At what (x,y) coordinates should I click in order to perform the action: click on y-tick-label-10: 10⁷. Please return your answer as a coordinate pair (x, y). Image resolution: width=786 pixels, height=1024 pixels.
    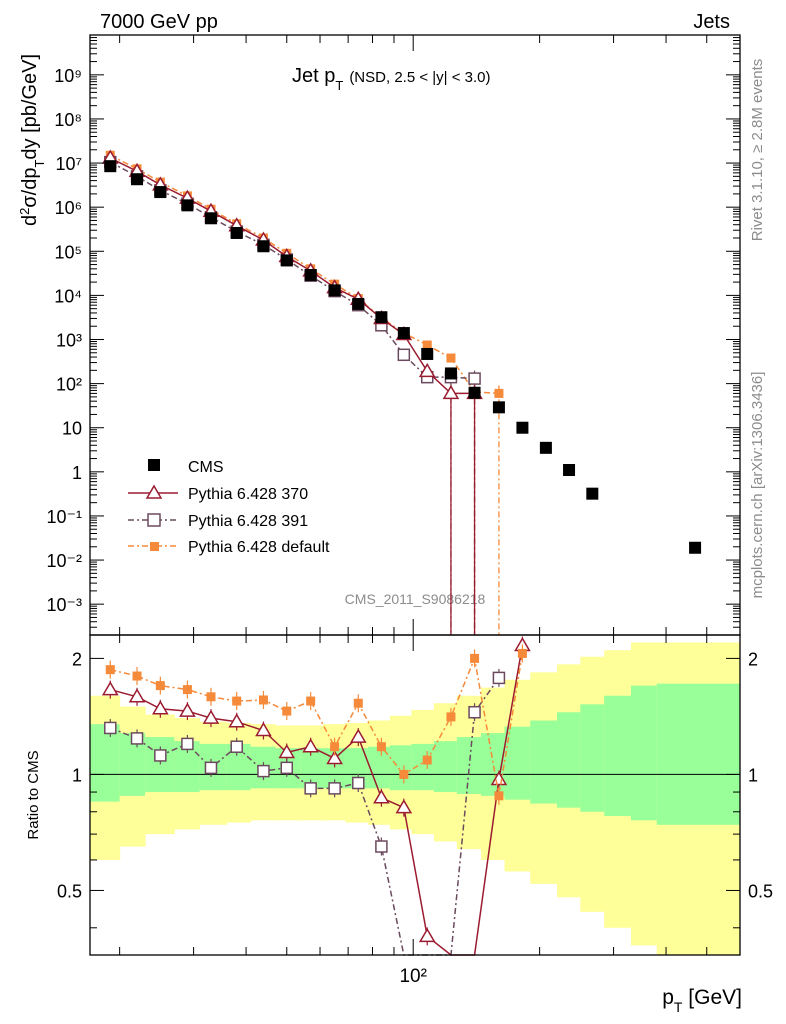
    Looking at the image, I should click on (68, 164).